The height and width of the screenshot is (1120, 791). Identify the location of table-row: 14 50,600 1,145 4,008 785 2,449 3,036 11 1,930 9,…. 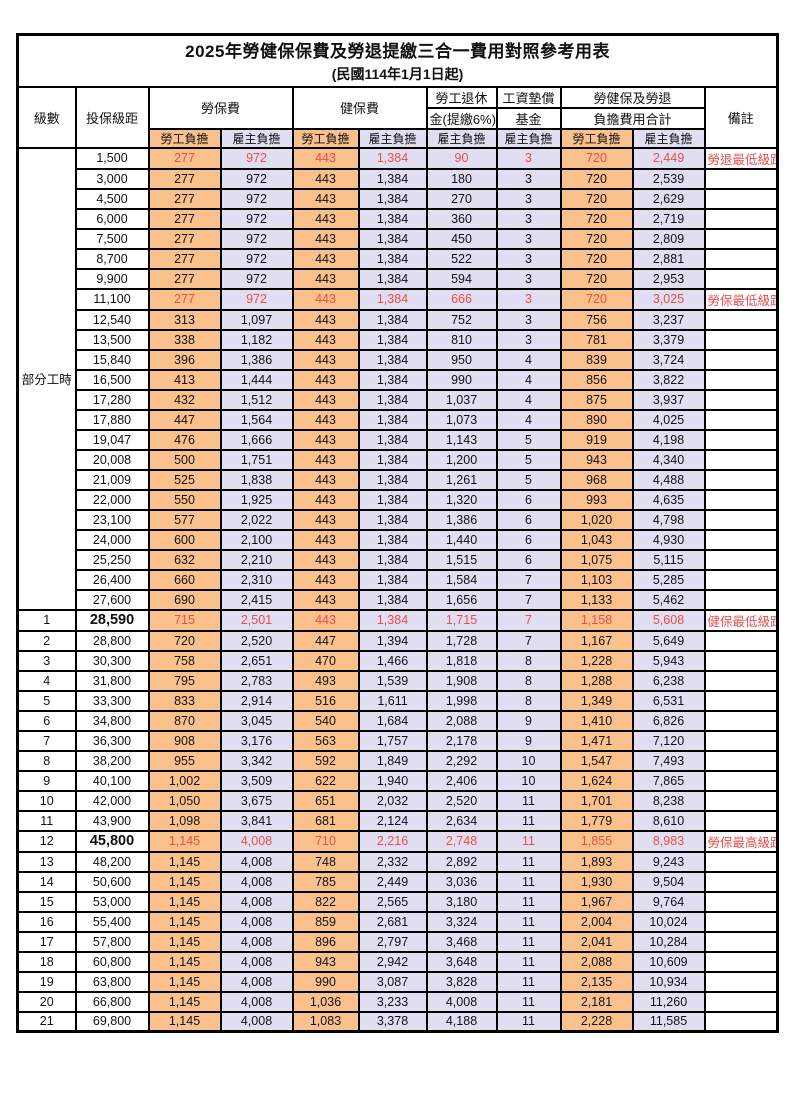
(397, 881).